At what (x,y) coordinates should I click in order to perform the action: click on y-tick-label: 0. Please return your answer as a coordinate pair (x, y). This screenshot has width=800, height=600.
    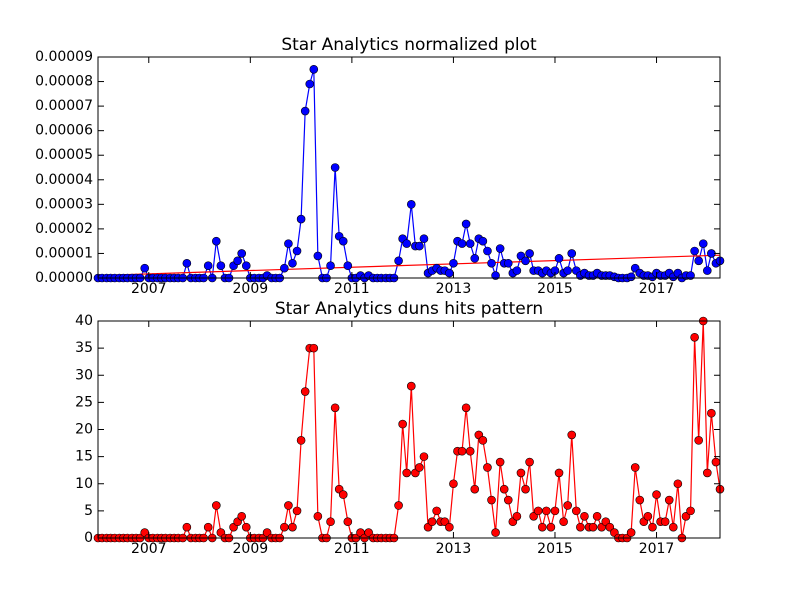
    Looking at the image, I should click on (88, 538).